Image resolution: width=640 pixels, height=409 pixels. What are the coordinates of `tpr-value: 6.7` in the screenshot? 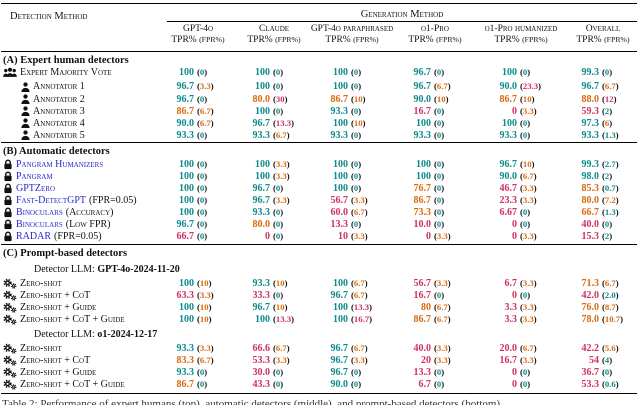 It's located at (425, 385).